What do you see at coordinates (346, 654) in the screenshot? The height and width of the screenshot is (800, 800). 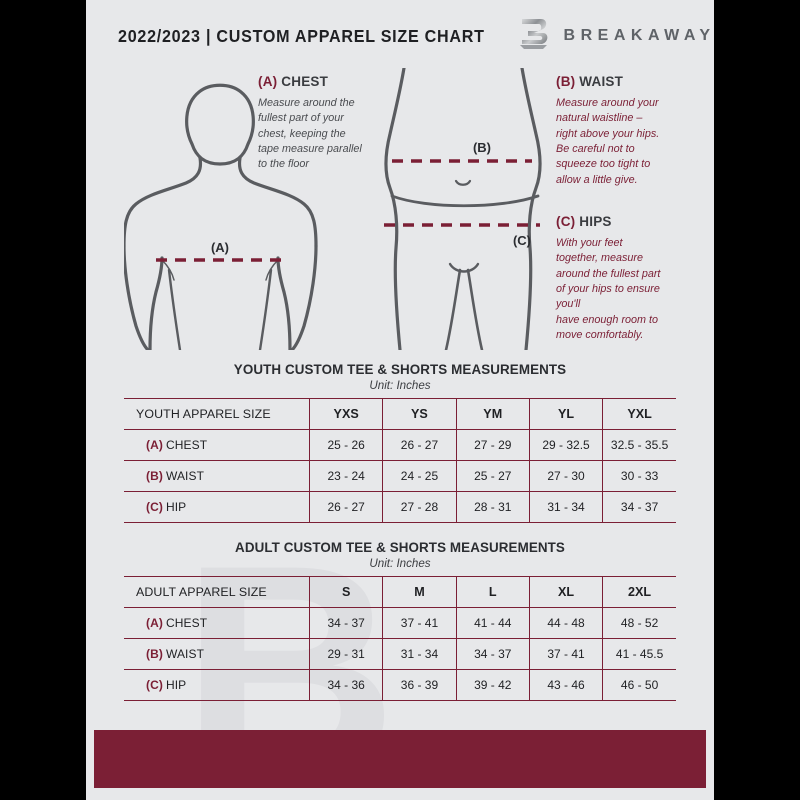 I see `adult-waist-s: 29 - 31` at bounding box center [346, 654].